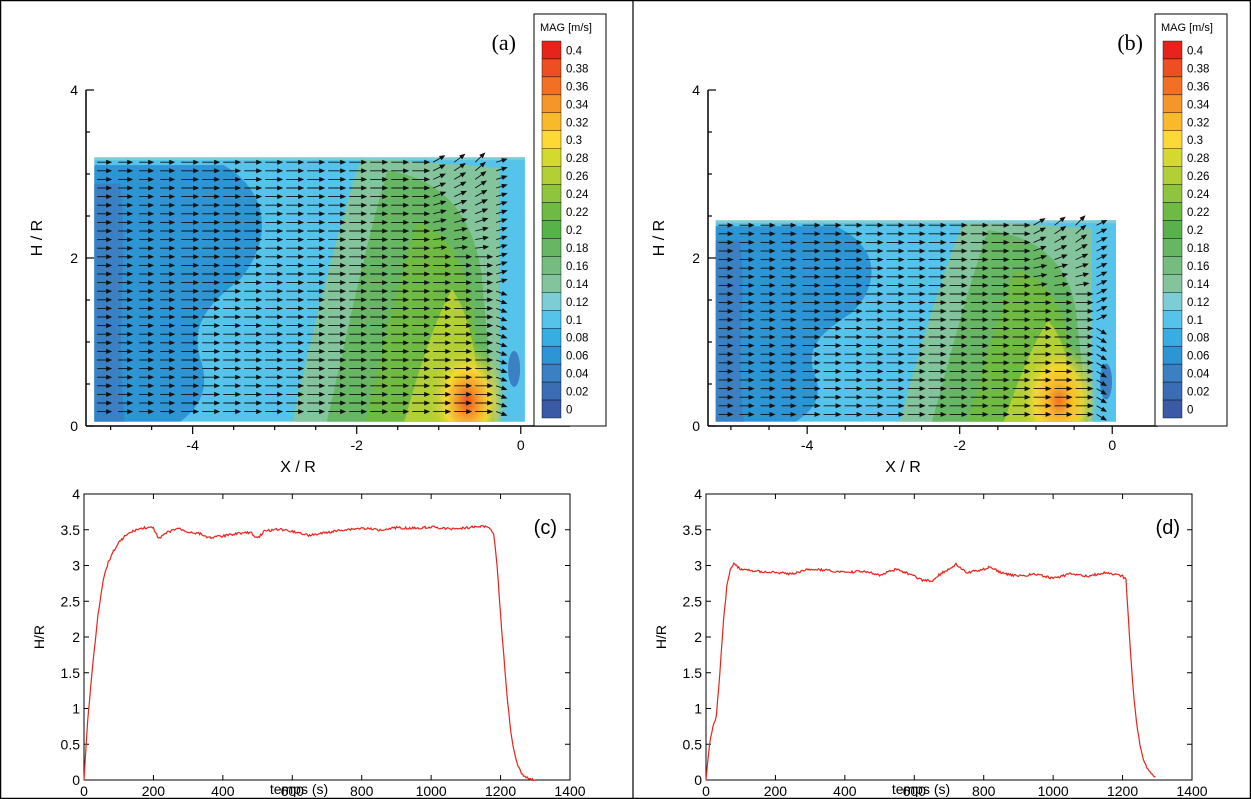 The image size is (1251, 799). I want to click on y-tick-label: 1.5, so click(71, 673).